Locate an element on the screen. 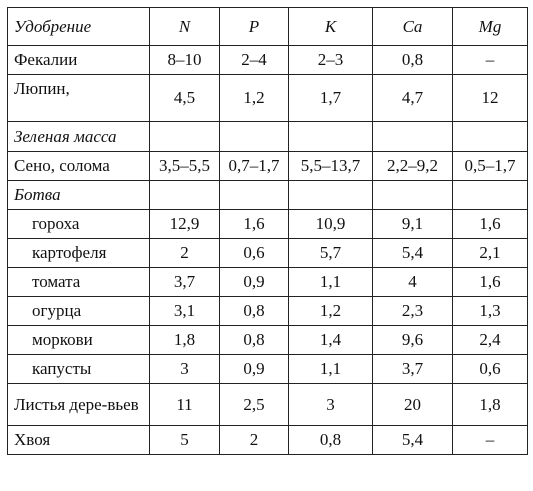 The height and width of the screenshot is (491, 533). cell-k: 10,9 is located at coordinates (330, 224).